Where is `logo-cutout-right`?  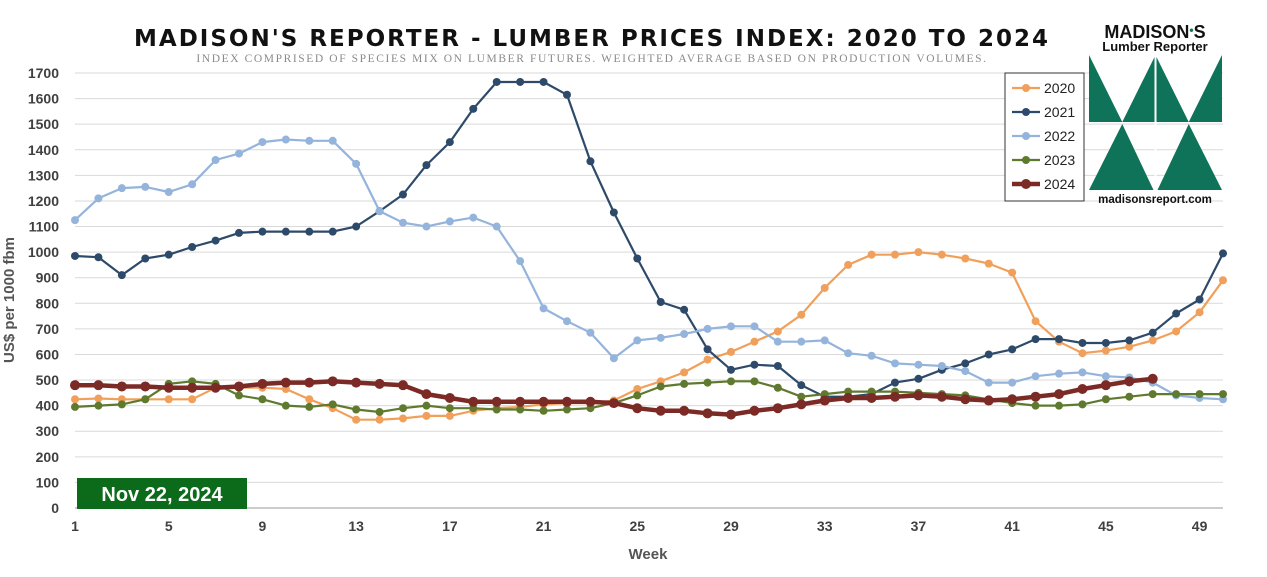 logo-cutout-right is located at coordinates (1188, 88).